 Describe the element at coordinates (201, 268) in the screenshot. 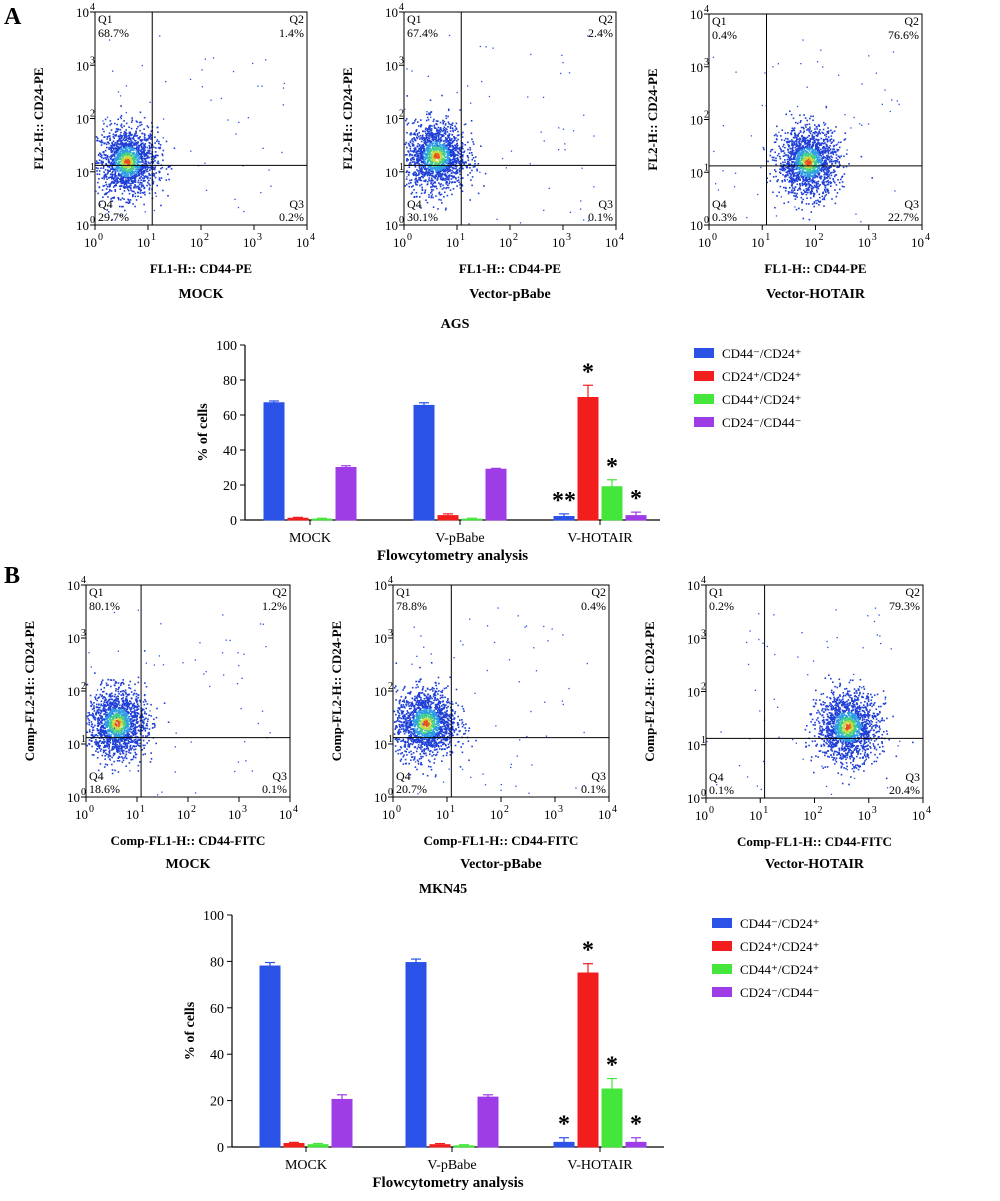

I see `x-axis-label: FL1-H:: CD44-PE` at that location.